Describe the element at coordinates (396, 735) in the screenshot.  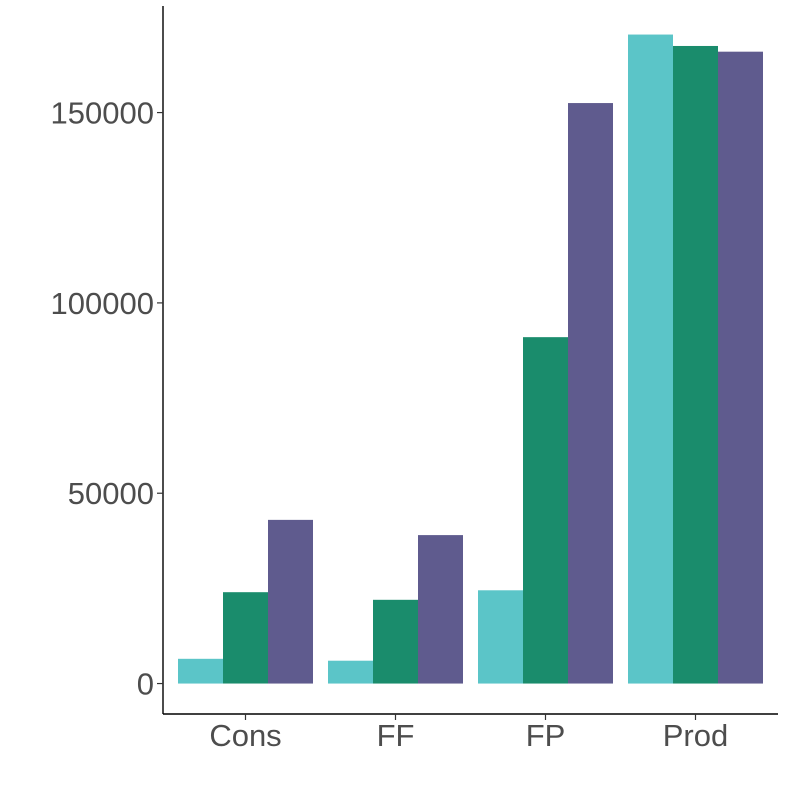
I see `x-tick-label-ff: FF` at that location.